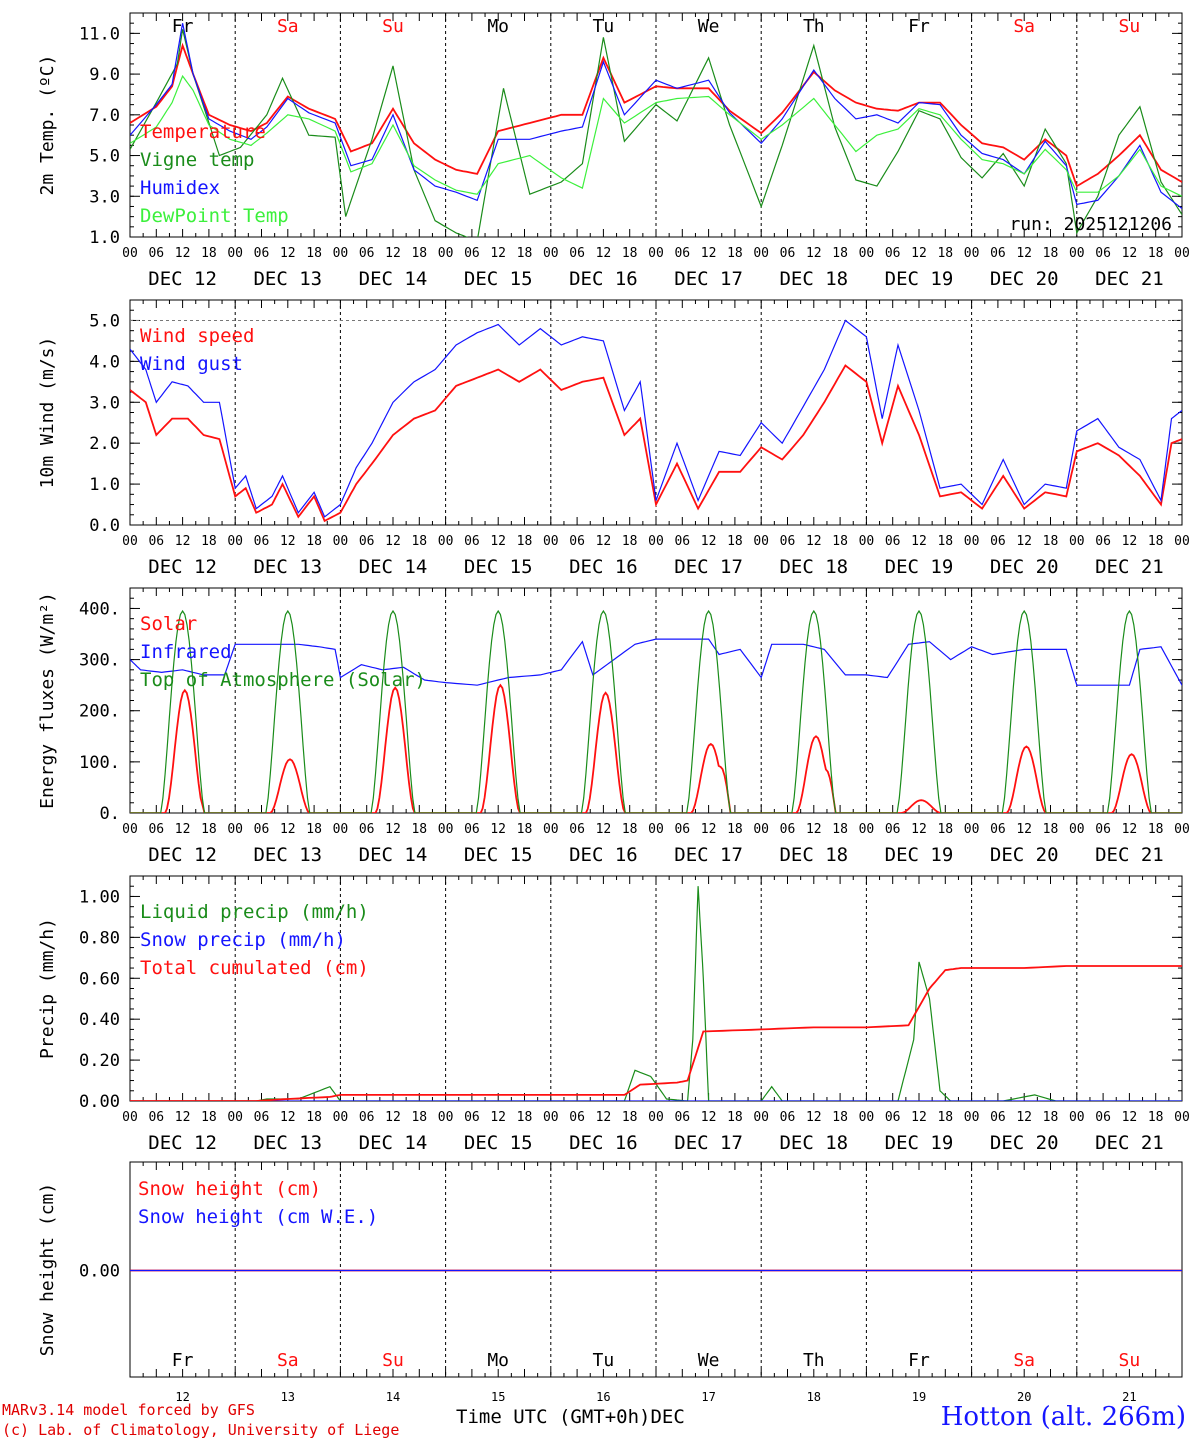 The width and height of the screenshot is (1194, 1440). I want to click on day-number-label: 20, so click(1024, 1397).